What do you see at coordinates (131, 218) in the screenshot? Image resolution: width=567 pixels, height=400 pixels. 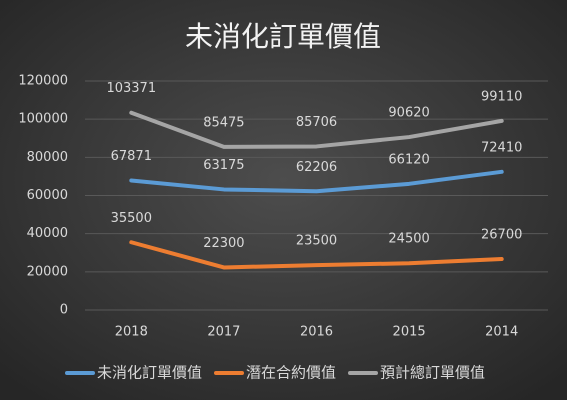 I see `data-label: 35500` at bounding box center [131, 218].